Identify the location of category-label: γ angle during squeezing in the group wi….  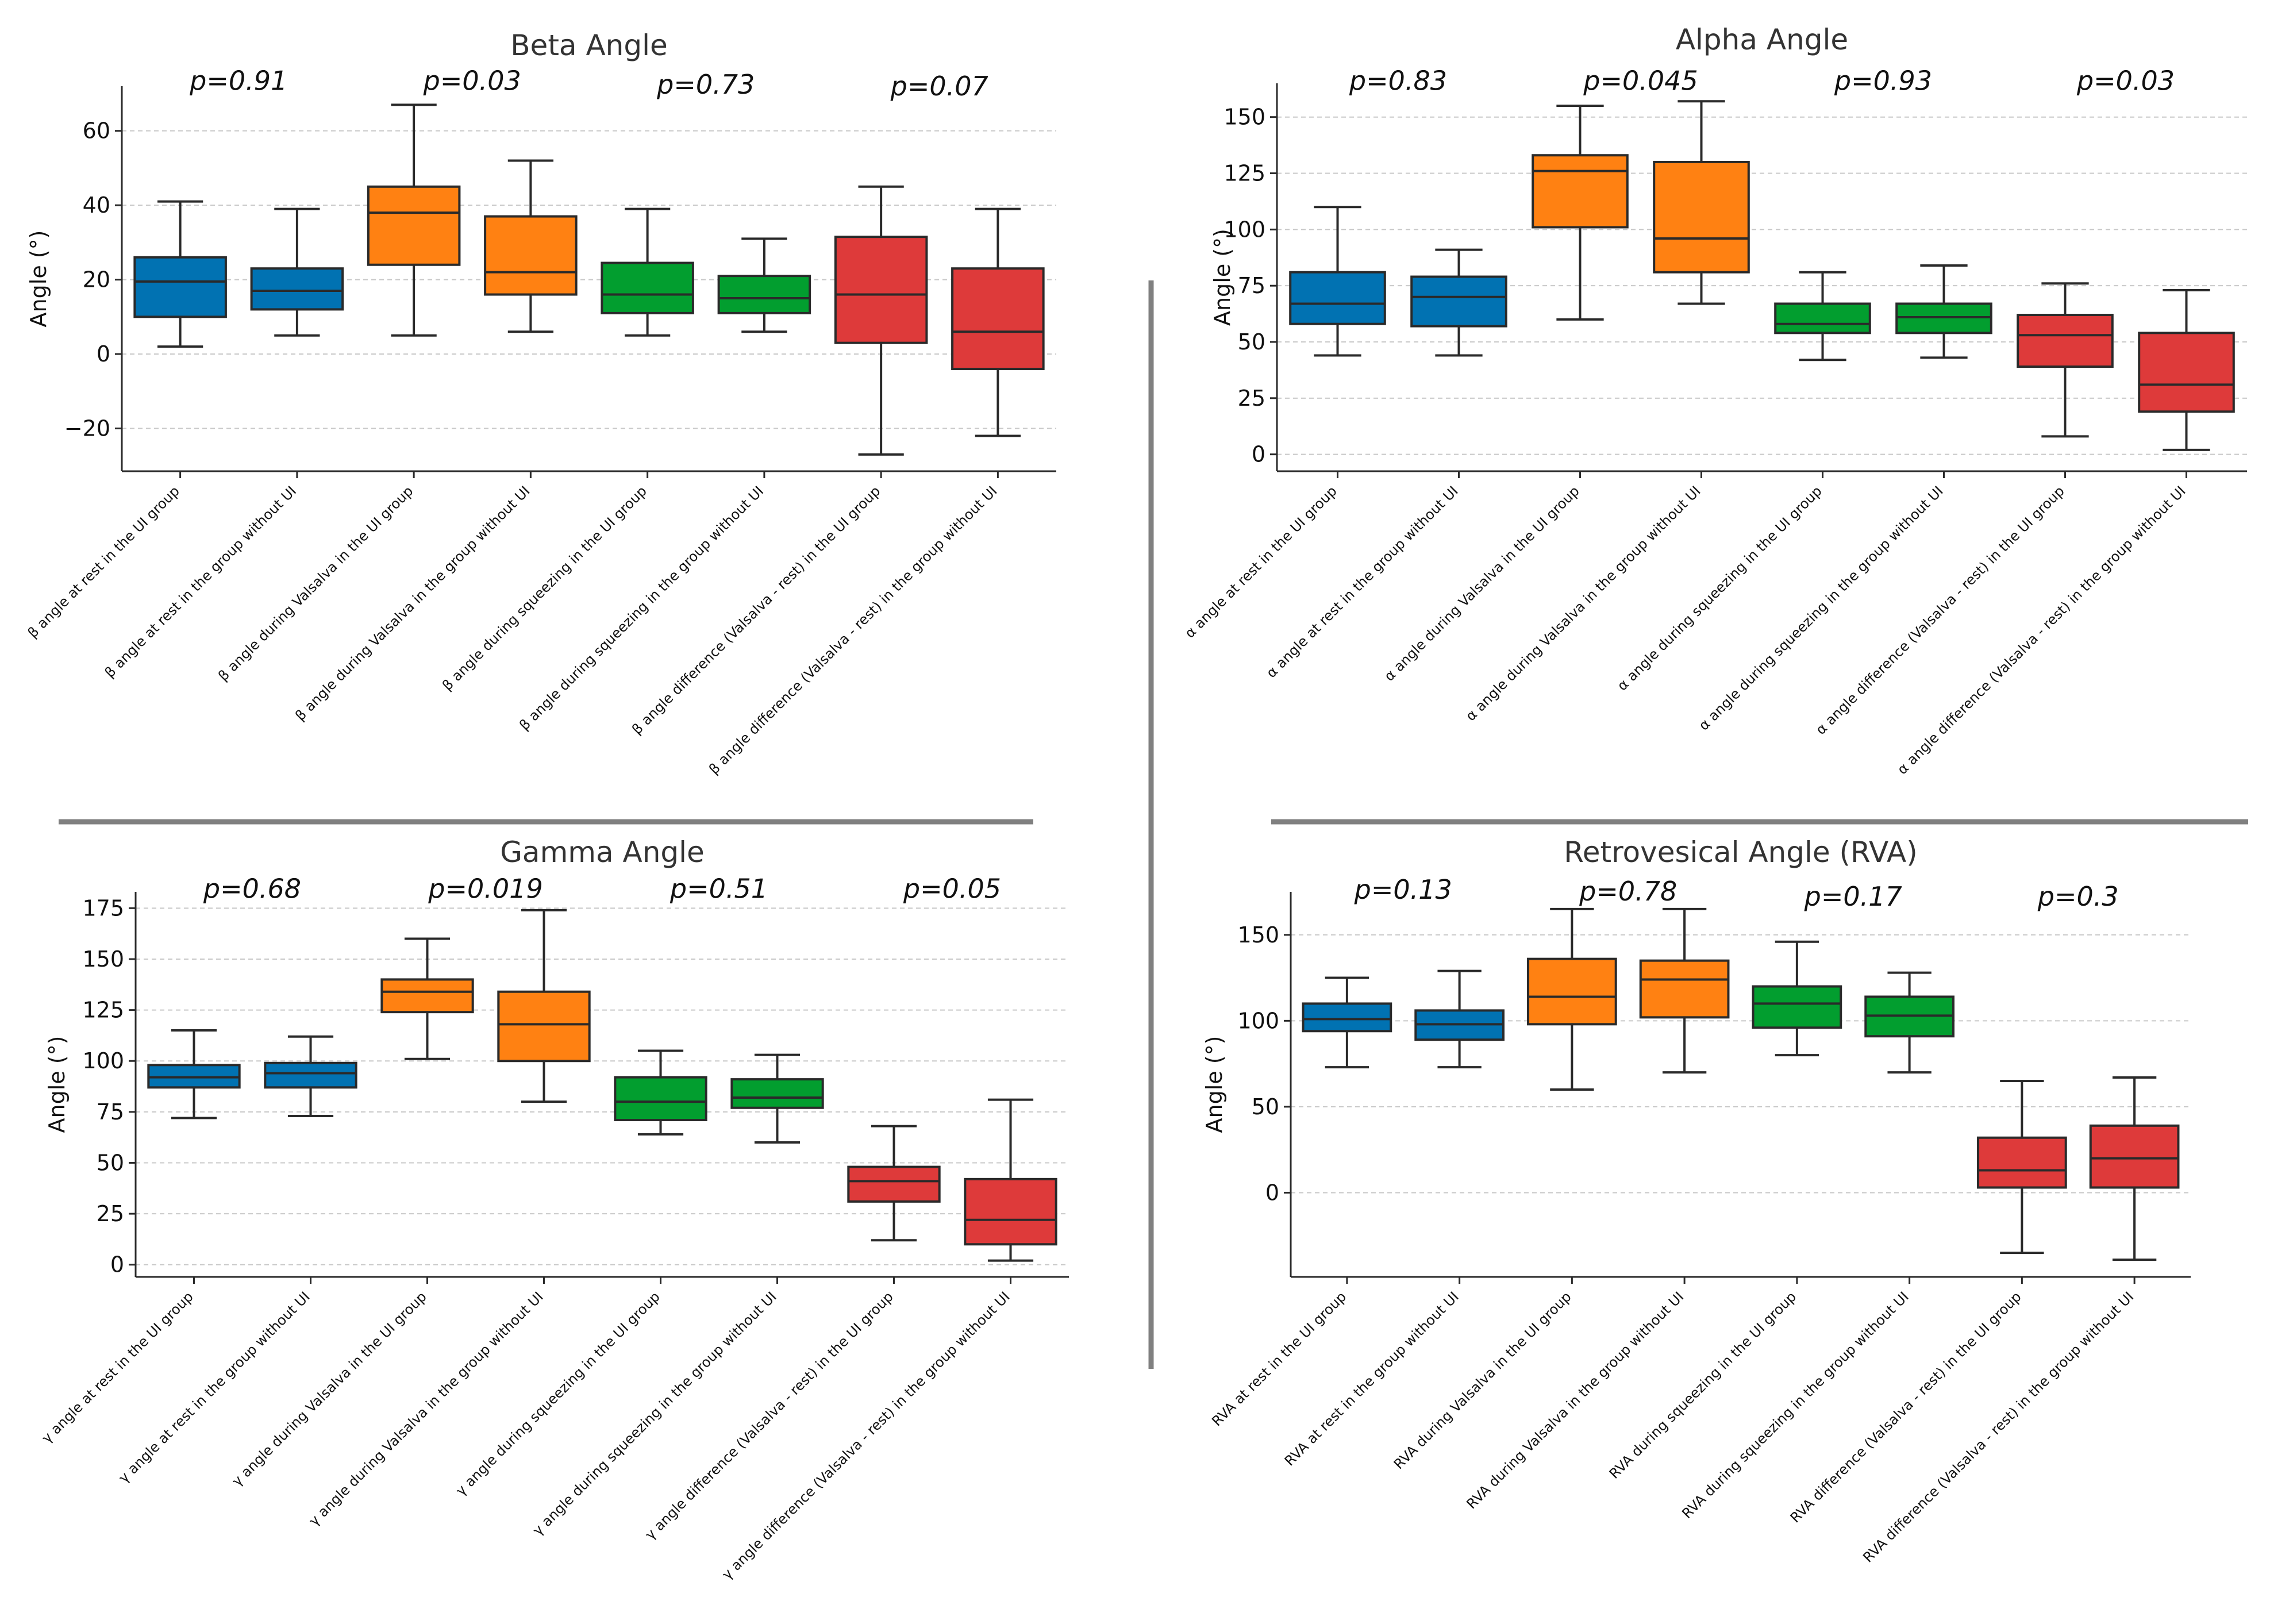
(655, 1413).